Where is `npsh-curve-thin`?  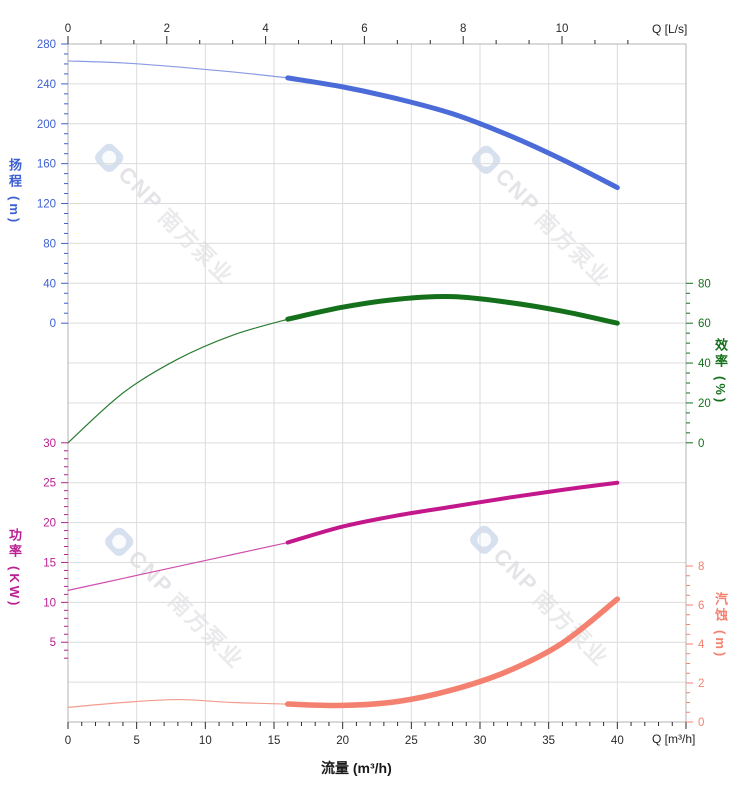 npsh-curve-thin is located at coordinates (178, 703).